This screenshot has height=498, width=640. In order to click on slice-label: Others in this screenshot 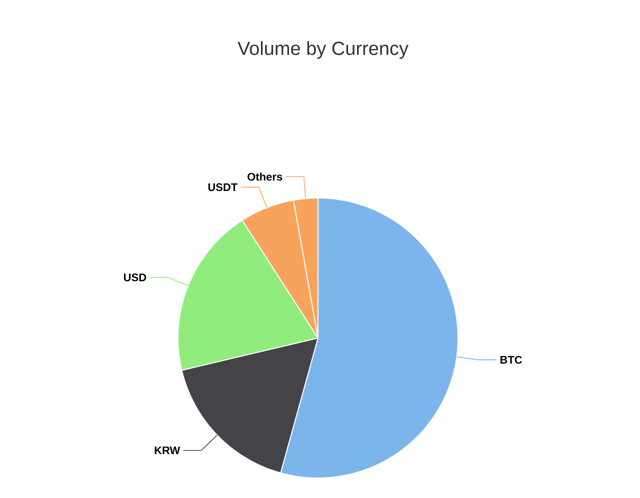, I will do `click(265, 176)`.